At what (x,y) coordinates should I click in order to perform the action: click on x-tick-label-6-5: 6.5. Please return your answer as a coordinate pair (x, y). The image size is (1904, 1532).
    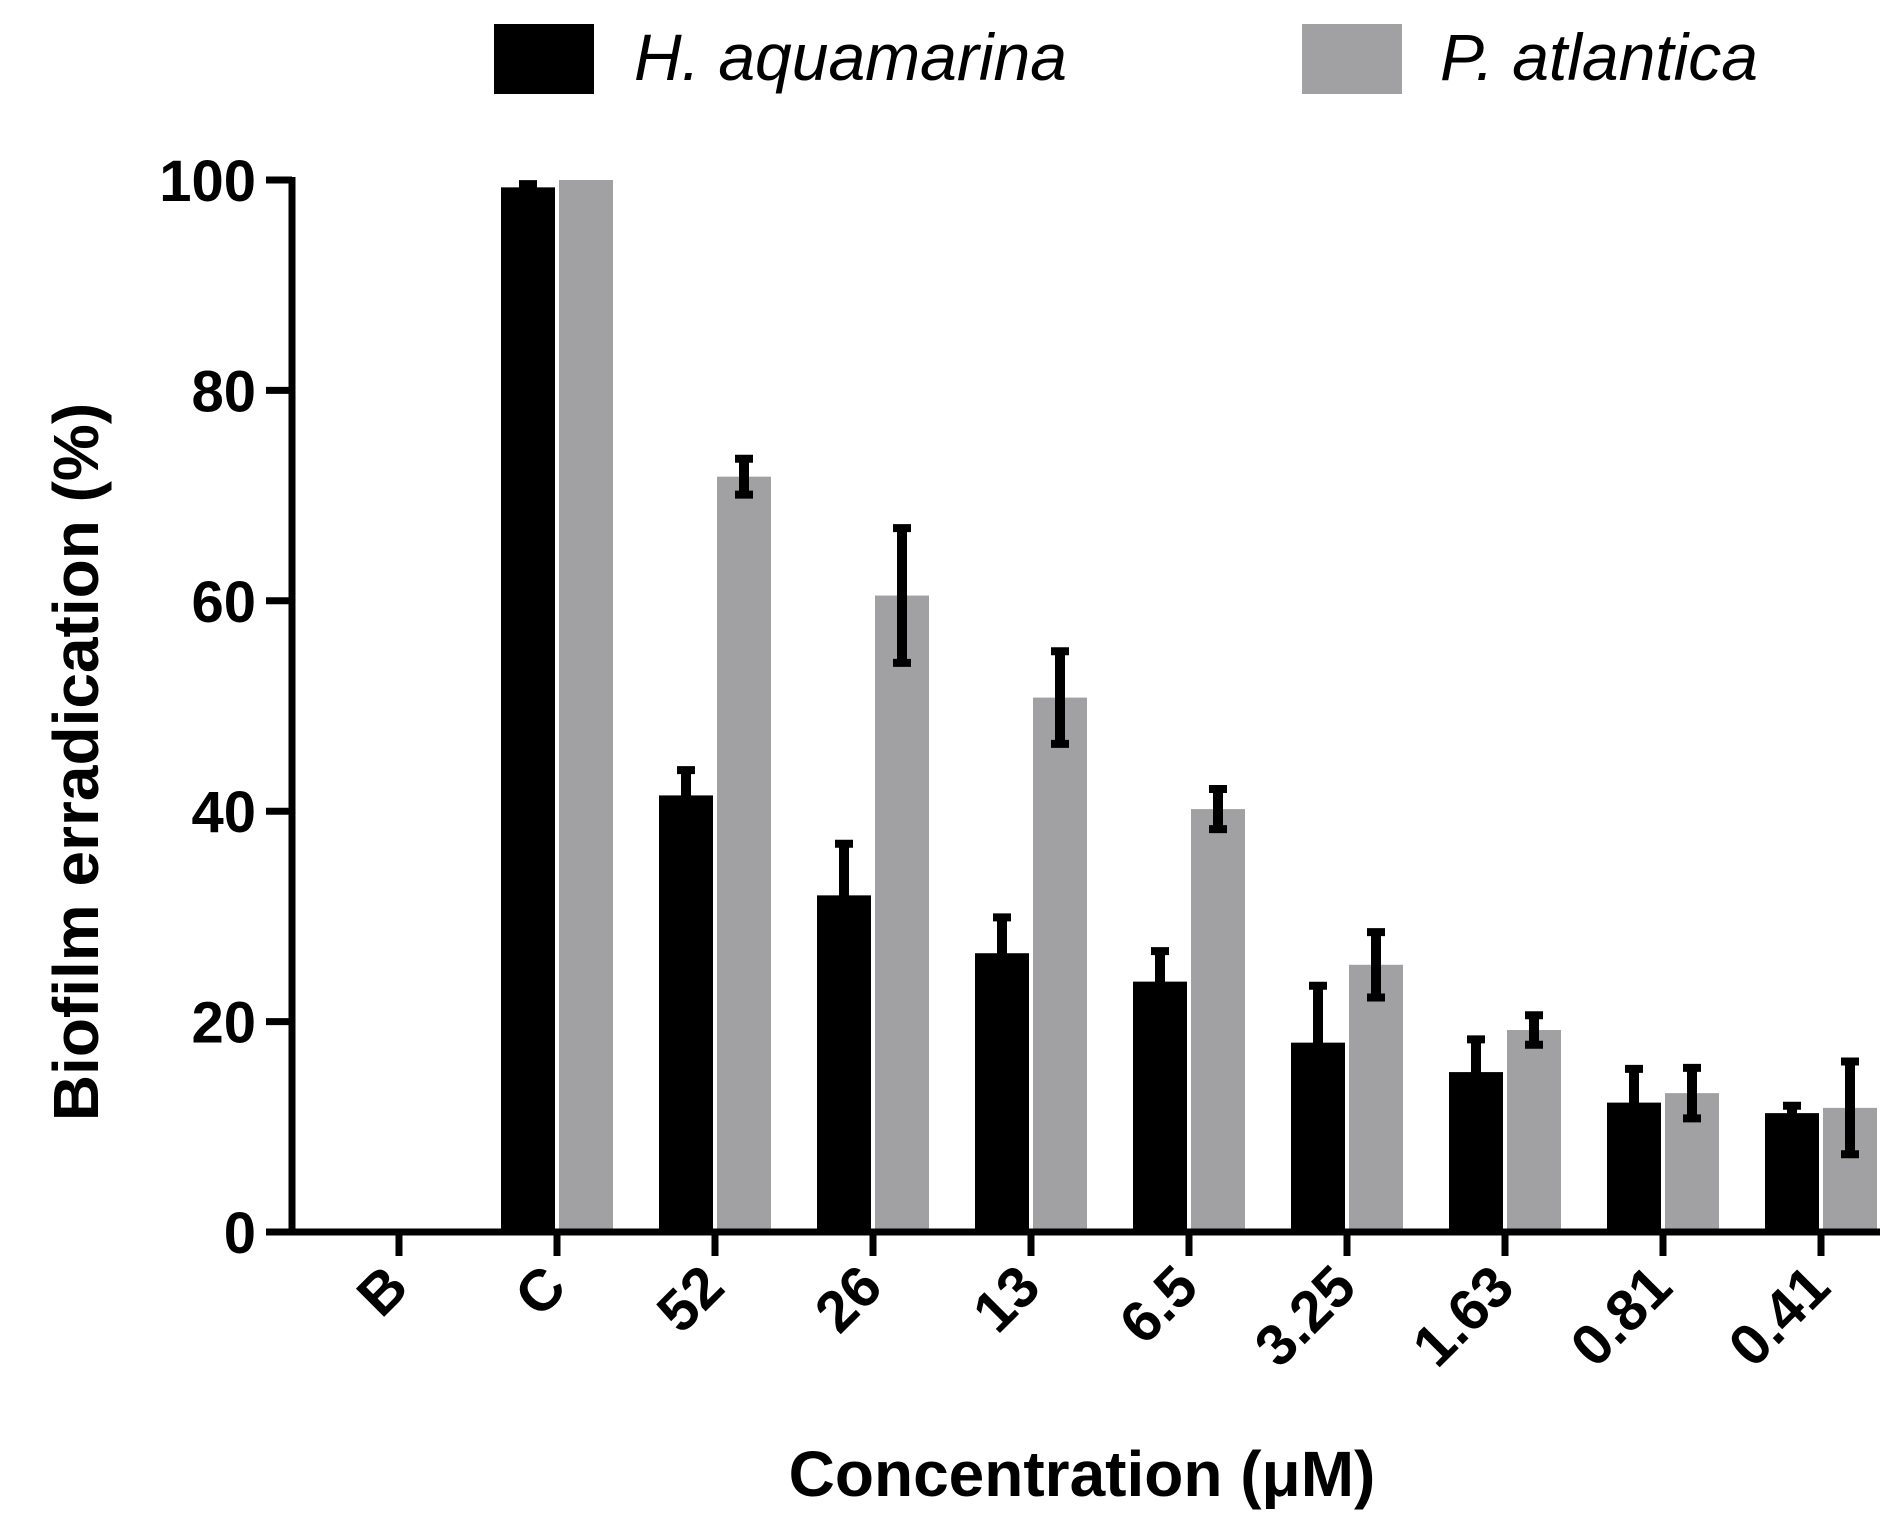
    Looking at the image, I should click on (1158, 1304).